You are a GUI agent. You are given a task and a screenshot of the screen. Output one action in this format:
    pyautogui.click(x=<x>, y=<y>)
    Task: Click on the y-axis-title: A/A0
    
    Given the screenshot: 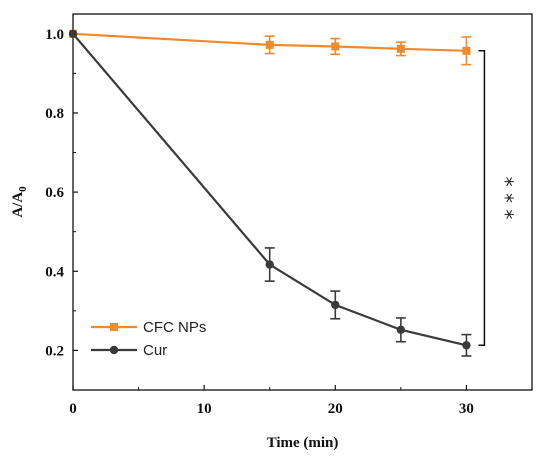 What is the action you would take?
    pyautogui.click(x=19, y=202)
    